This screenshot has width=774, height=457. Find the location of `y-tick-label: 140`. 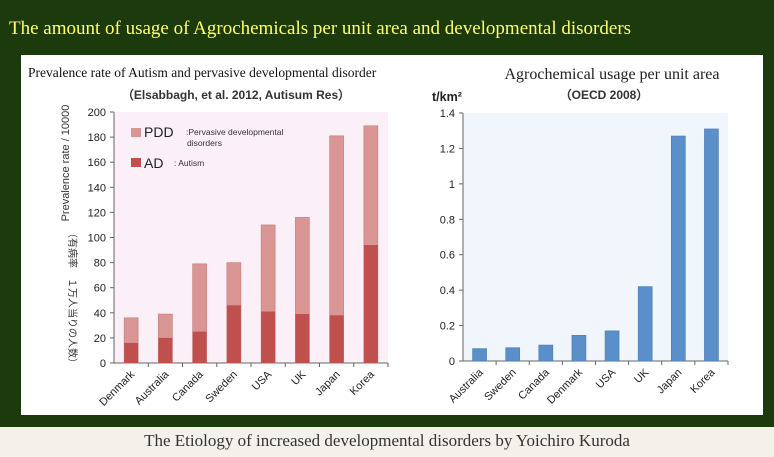

y-tick-label: 140 is located at coordinates (97, 188).